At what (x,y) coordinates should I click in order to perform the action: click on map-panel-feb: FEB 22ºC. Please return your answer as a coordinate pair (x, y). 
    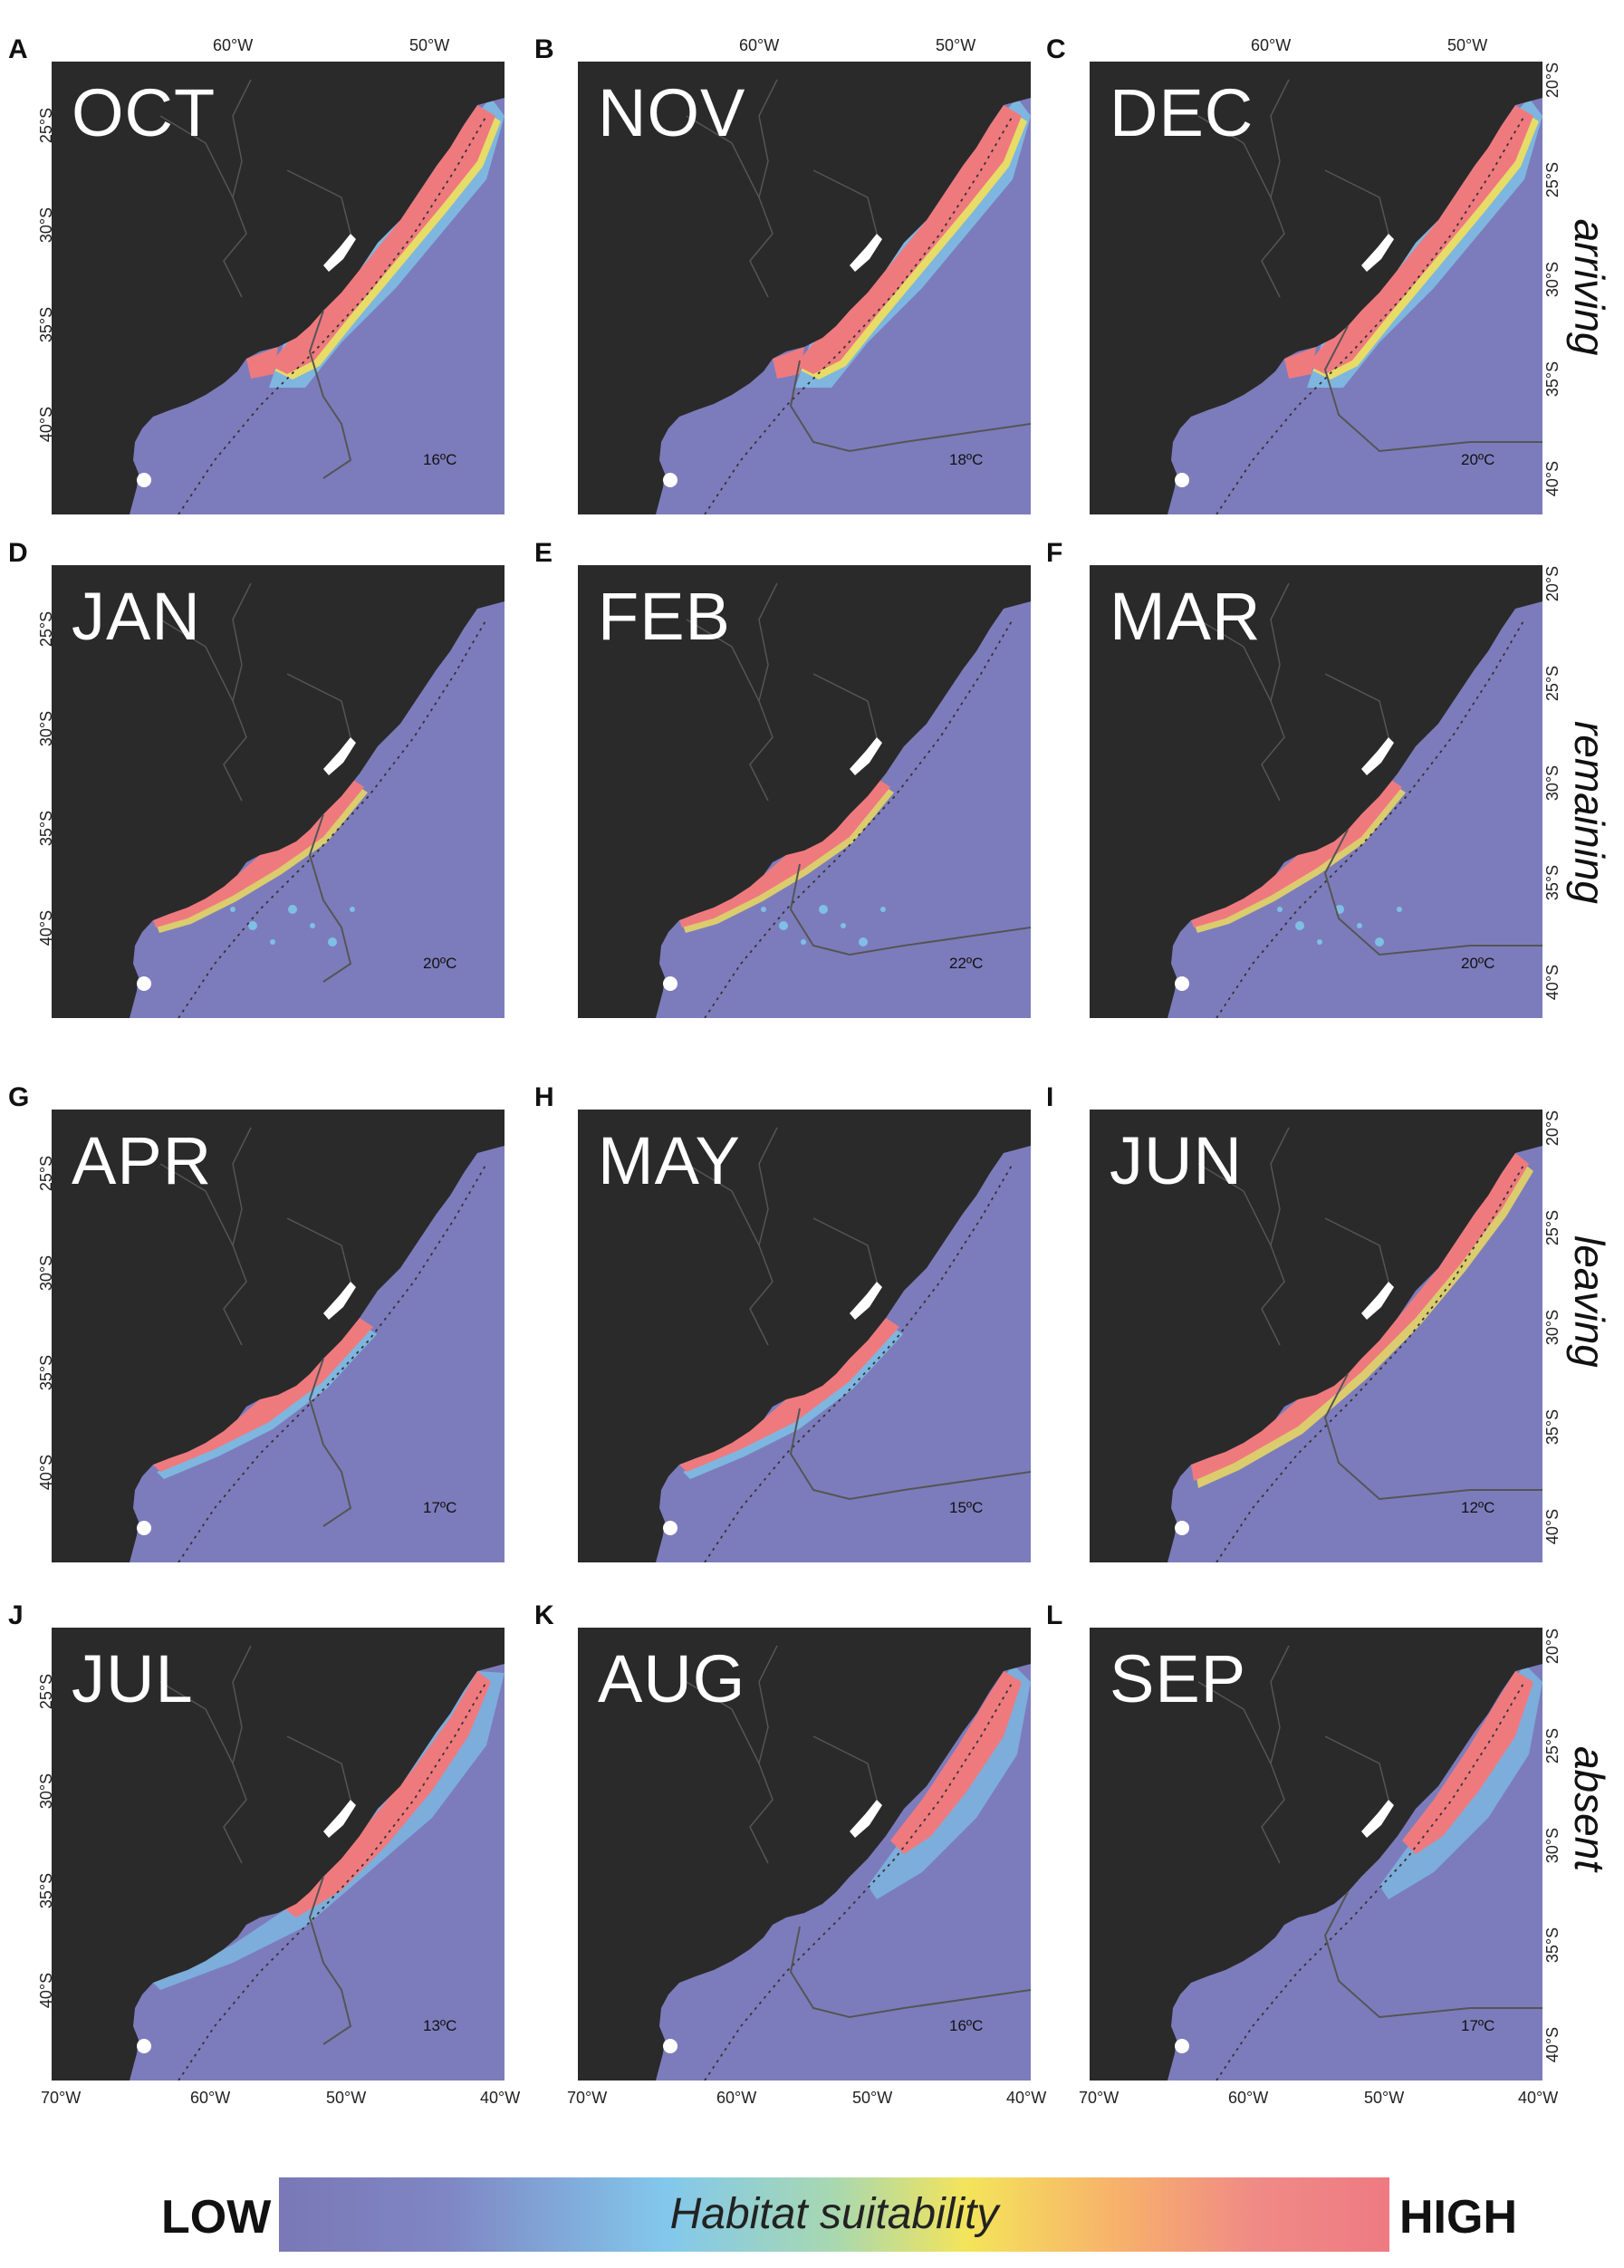
    Looking at the image, I should click on (804, 792).